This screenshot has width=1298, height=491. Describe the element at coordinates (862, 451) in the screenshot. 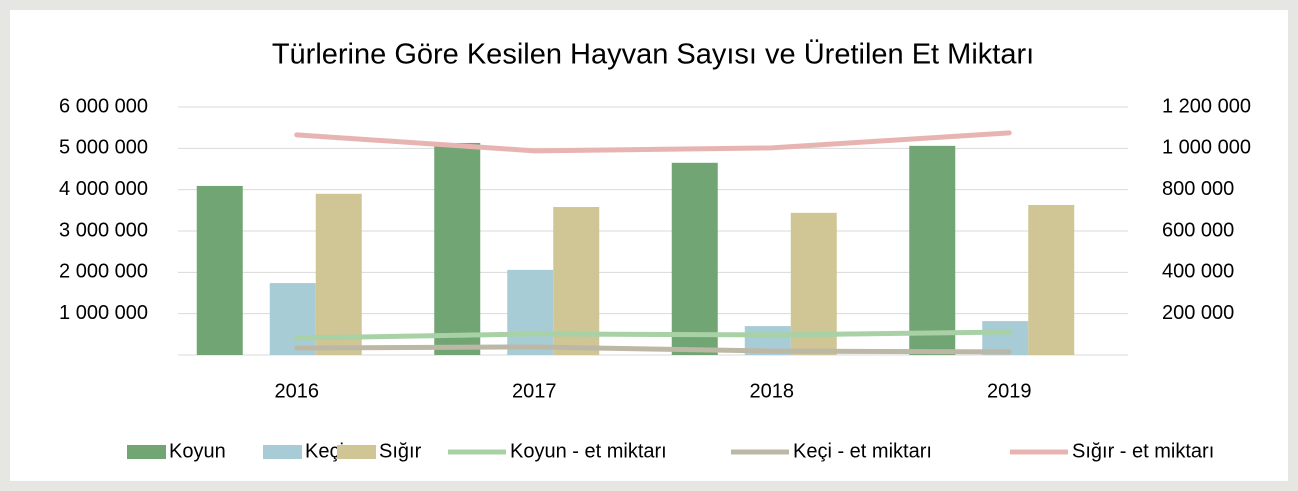

I see `legend-label: Keçi - et miktarı` at that location.